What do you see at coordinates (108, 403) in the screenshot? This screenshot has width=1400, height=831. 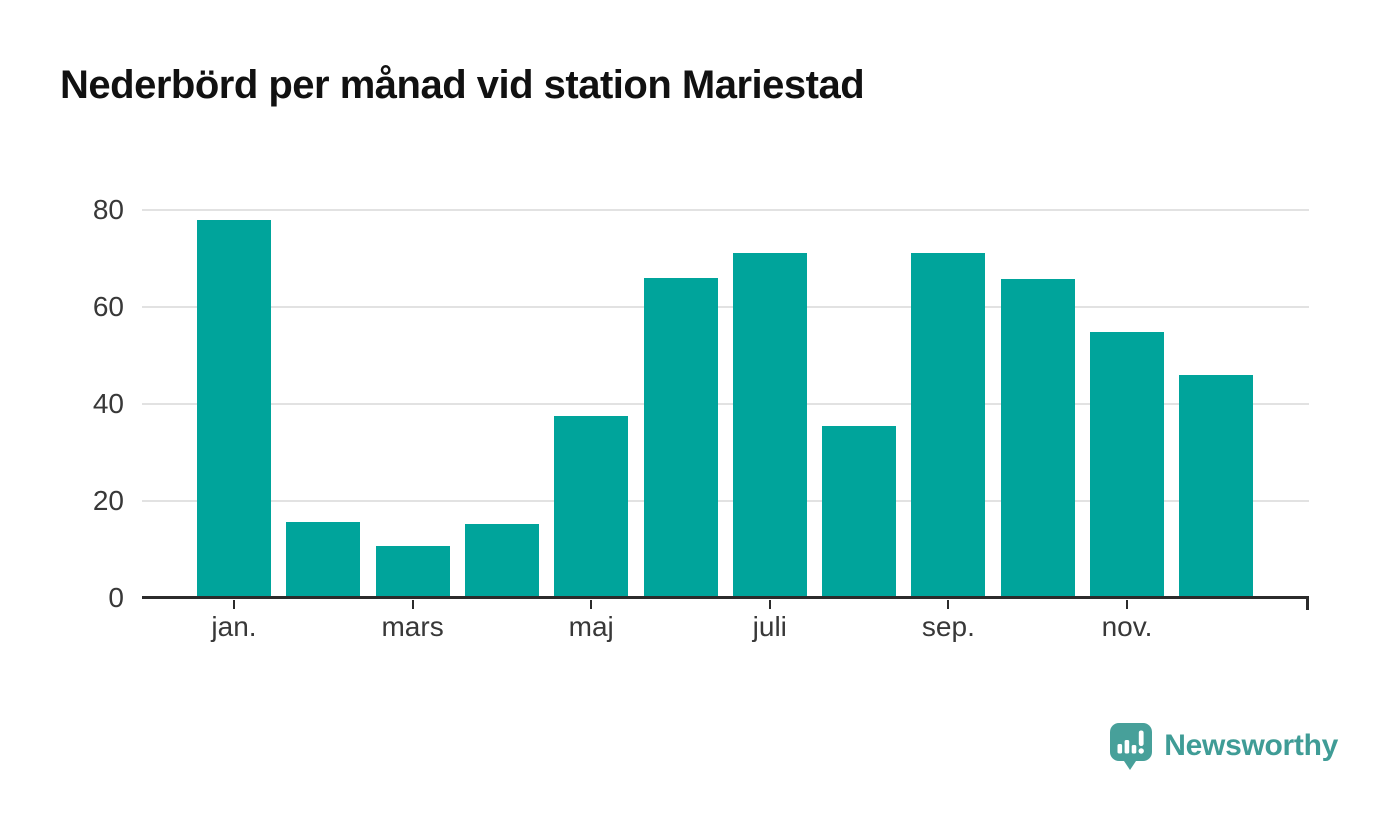 I see `y-tick-label: 40` at bounding box center [108, 403].